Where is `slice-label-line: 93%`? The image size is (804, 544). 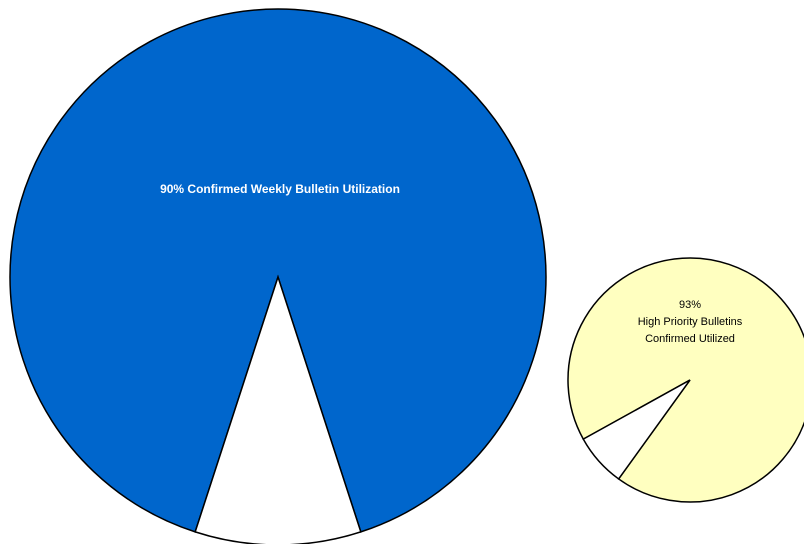 slice-label-line: 93% is located at coordinates (690, 305).